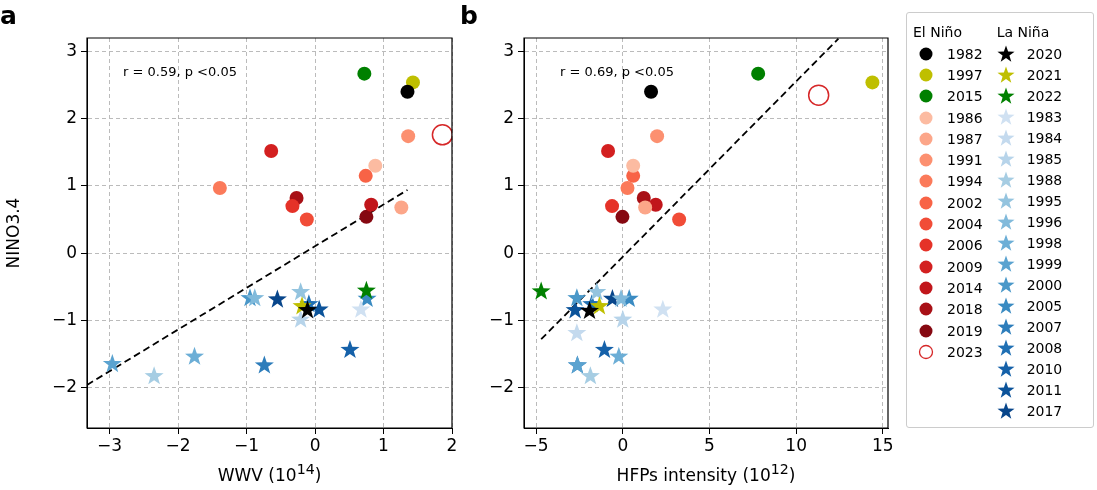 This screenshot has height=490, width=1097. What do you see at coordinates (8, 15) in the screenshot?
I see `chart-title: a` at bounding box center [8, 15].